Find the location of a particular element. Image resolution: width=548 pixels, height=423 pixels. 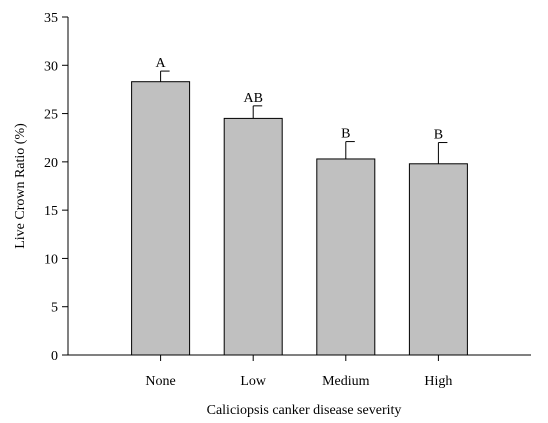

error-bars is located at coordinates (304, 117).